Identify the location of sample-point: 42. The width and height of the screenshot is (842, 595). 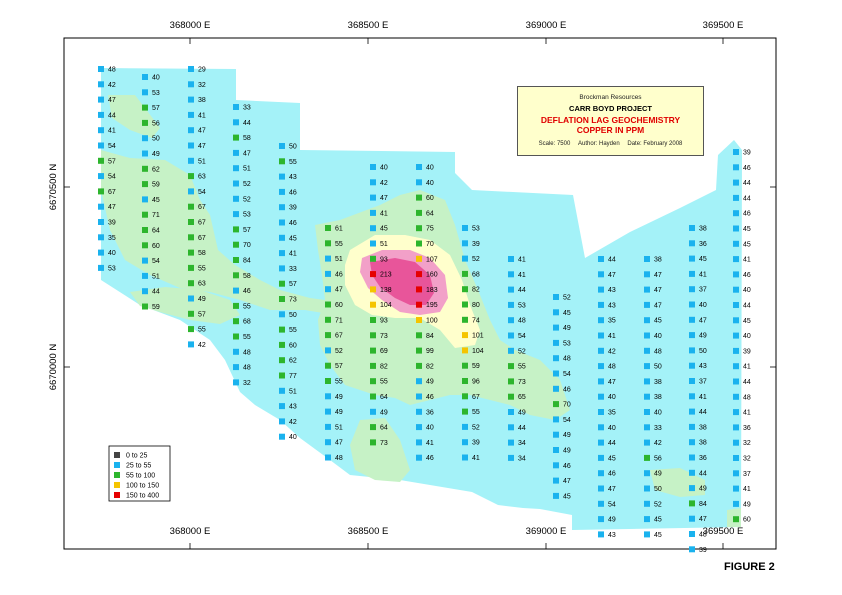
(379, 183).